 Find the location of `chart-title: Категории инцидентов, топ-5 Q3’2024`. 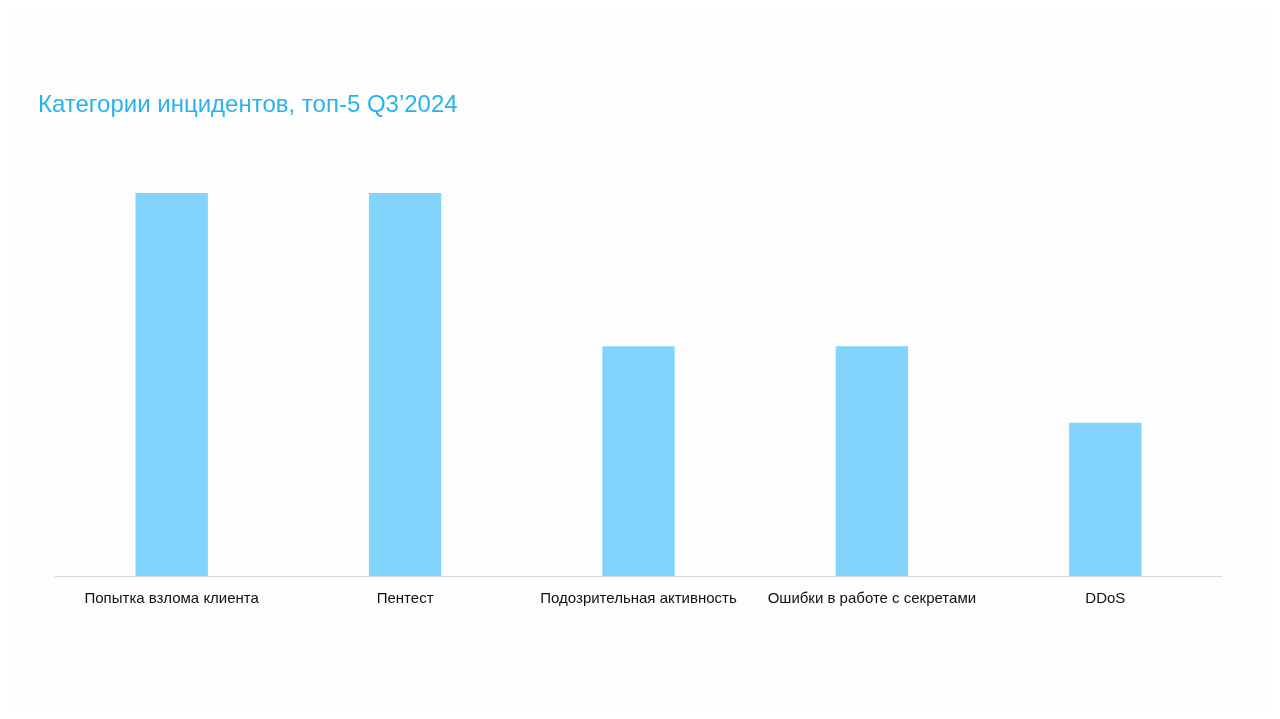

chart-title: Категории инцидентов, топ-5 Q3’2024 is located at coordinates (248, 103).